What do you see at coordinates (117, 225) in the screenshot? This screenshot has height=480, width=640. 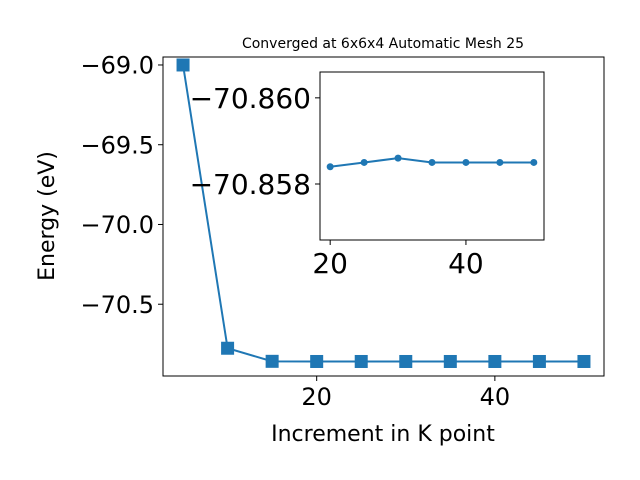 I see `main-y-tick-label: −70.0` at bounding box center [117, 225].